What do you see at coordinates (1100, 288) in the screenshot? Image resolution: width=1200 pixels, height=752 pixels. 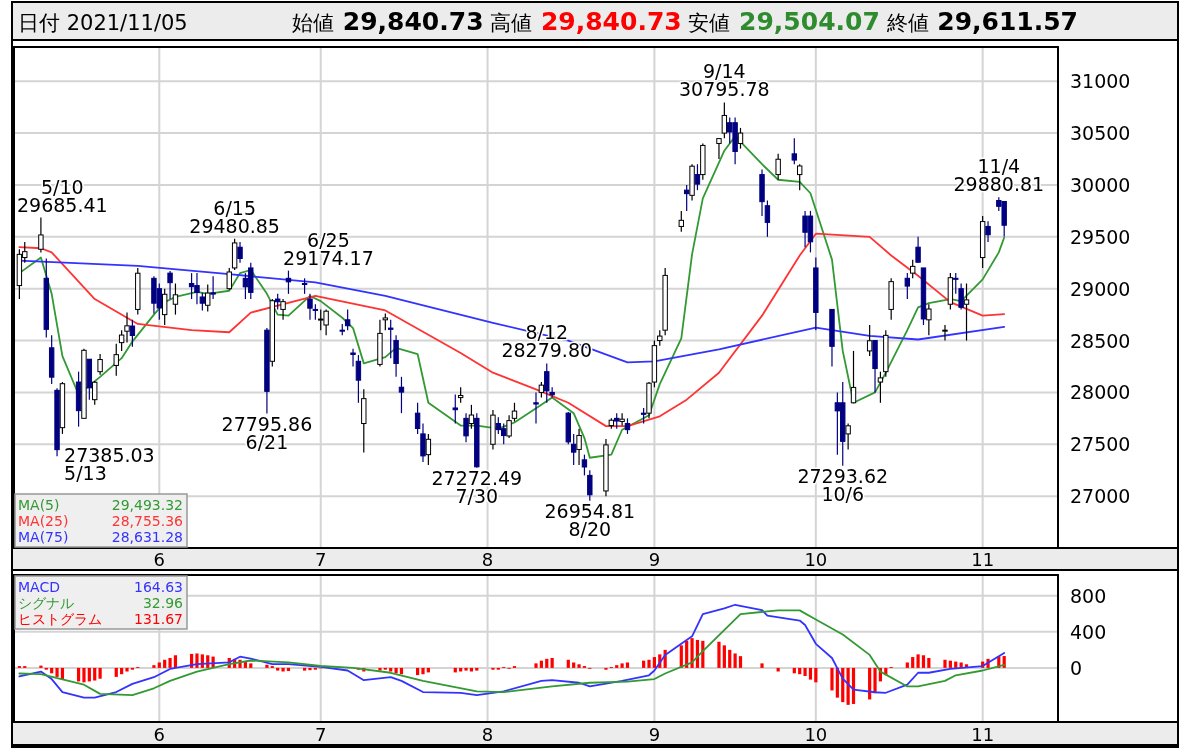 I see `y-tick-label: 29000` at bounding box center [1100, 288].